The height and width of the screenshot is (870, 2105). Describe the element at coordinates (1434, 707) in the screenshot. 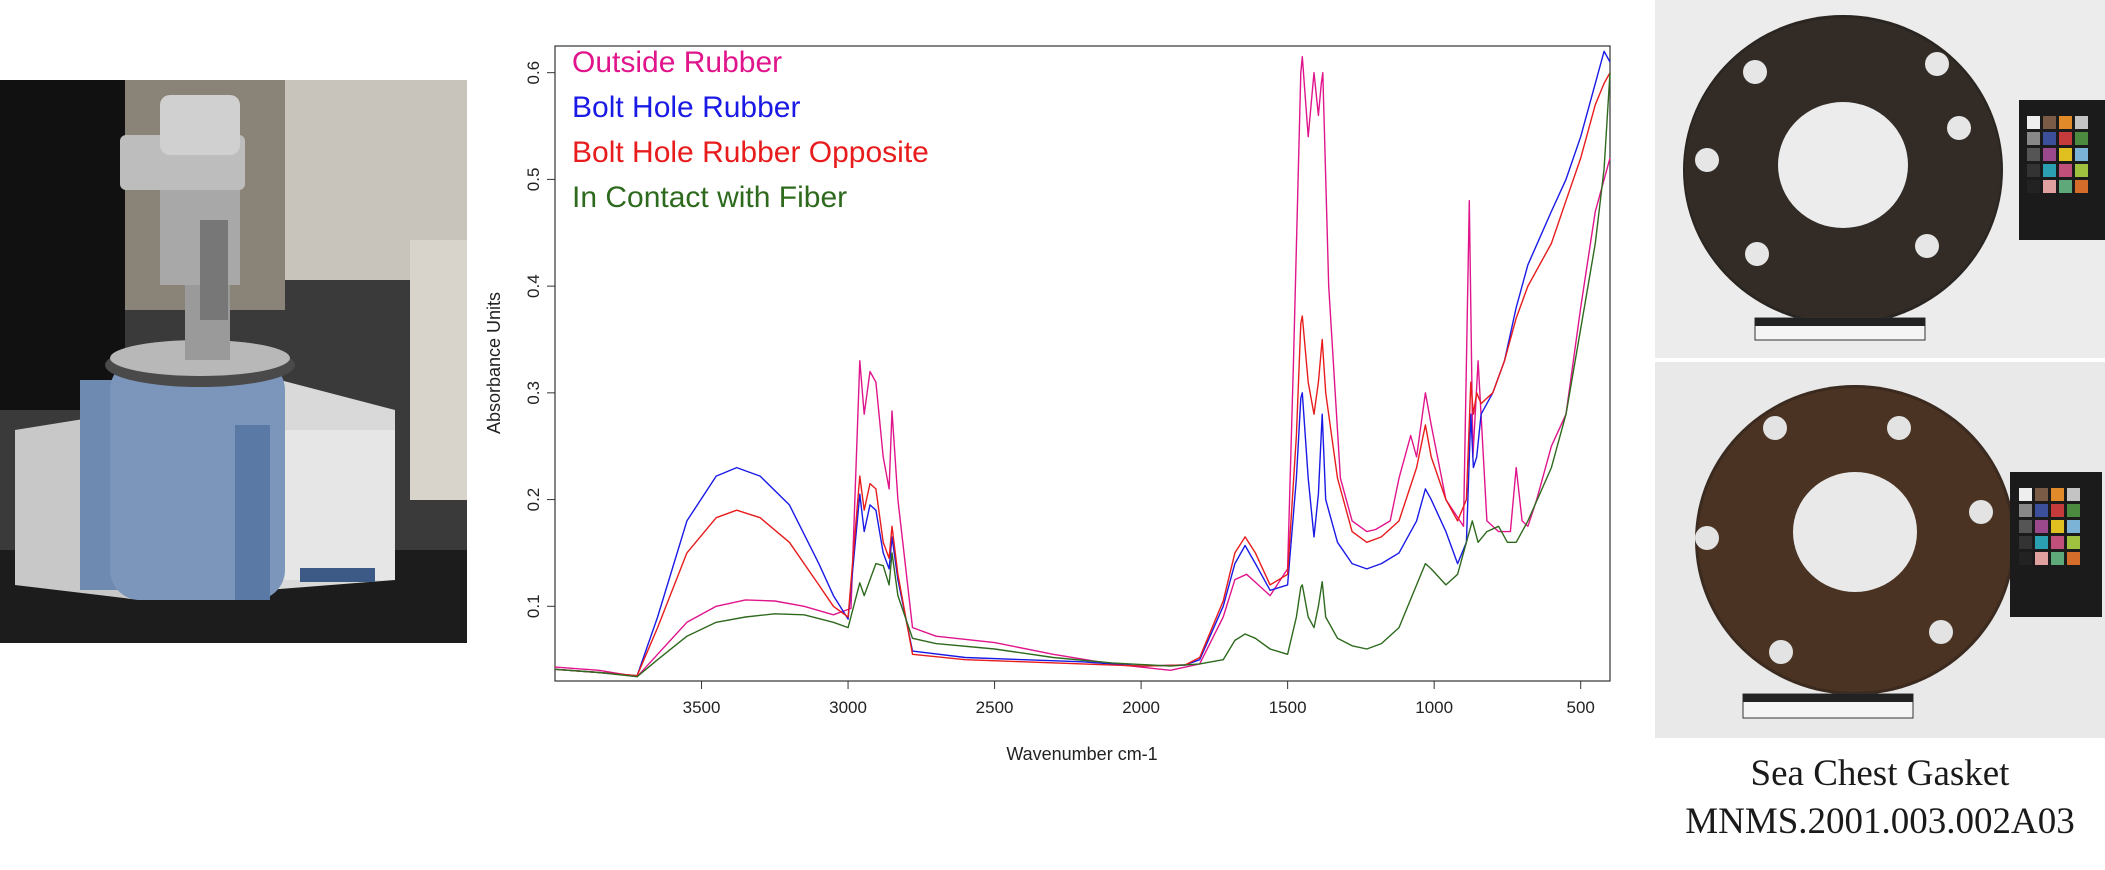

I see `x-tick-label-1000: 1000` at that location.